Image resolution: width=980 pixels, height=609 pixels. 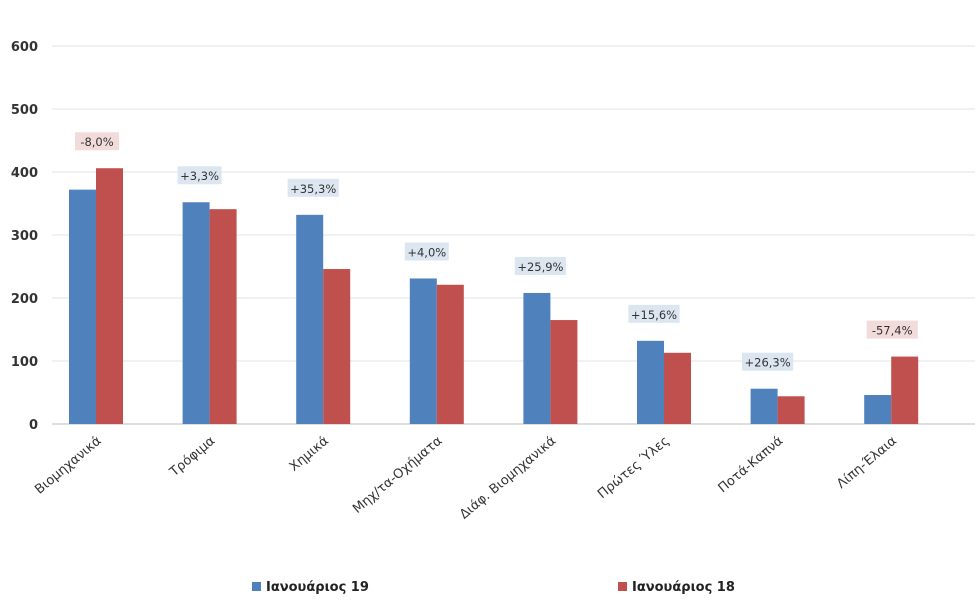 I want to click on legend-item-jan19: Ιανουάριος 19, so click(x=310, y=587).